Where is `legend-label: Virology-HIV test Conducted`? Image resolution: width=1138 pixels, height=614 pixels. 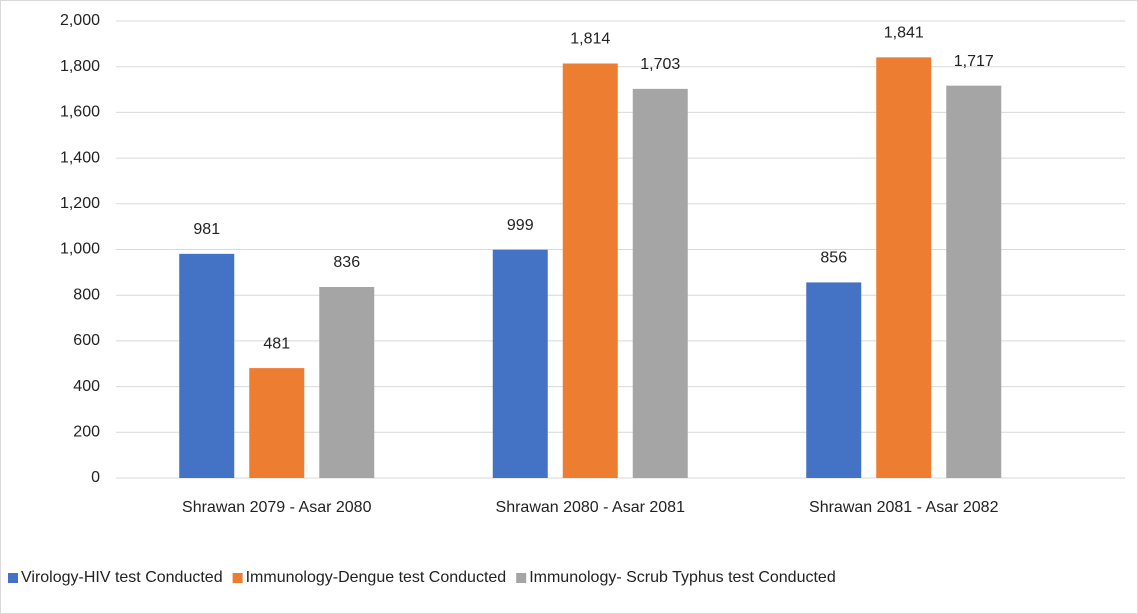
legend-label: Virology-HIV test Conducted is located at coordinates (122, 577).